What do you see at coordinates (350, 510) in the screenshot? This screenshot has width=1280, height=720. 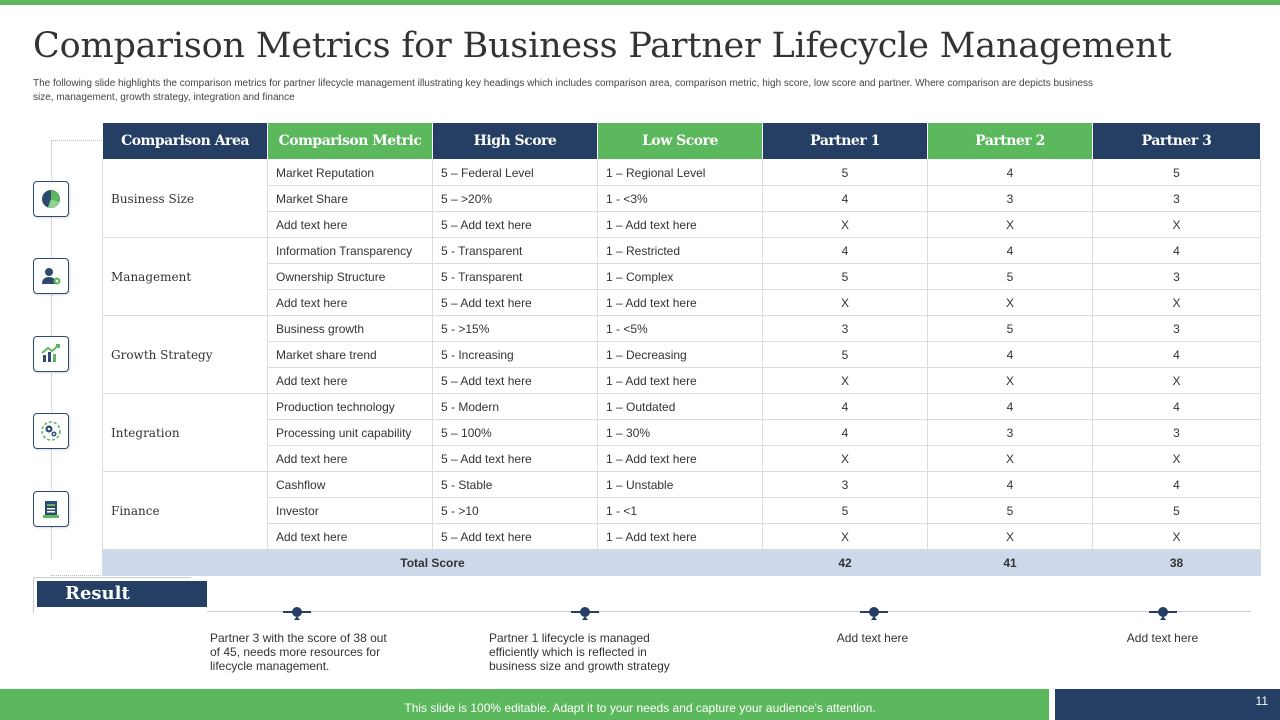 I see `metric-cell: Investor` at bounding box center [350, 510].